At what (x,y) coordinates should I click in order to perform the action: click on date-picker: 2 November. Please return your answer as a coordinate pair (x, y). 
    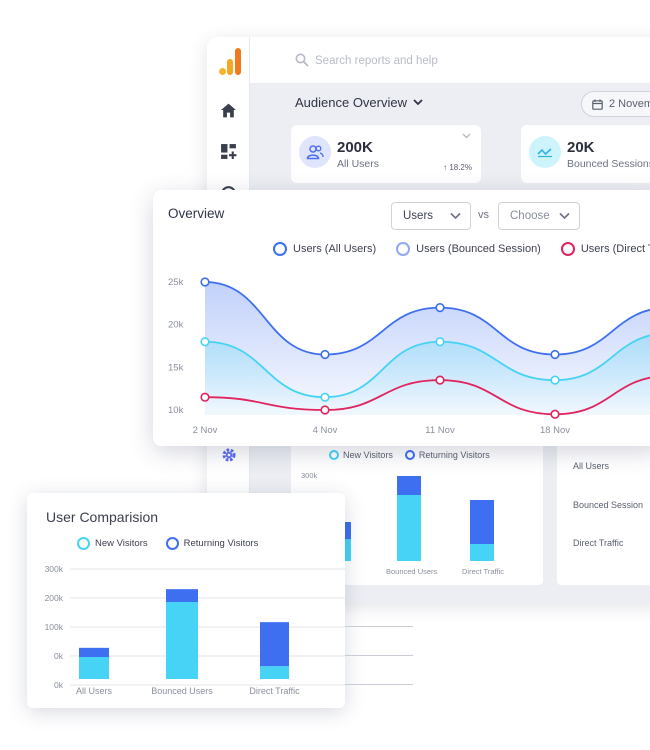
    Looking at the image, I should click on (615, 104).